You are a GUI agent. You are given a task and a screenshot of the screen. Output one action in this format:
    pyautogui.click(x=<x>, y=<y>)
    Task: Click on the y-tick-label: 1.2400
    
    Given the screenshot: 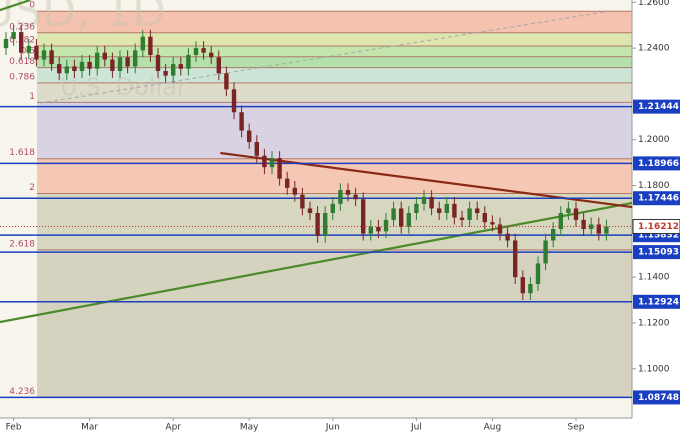 What is the action you would take?
    pyautogui.click(x=654, y=49)
    